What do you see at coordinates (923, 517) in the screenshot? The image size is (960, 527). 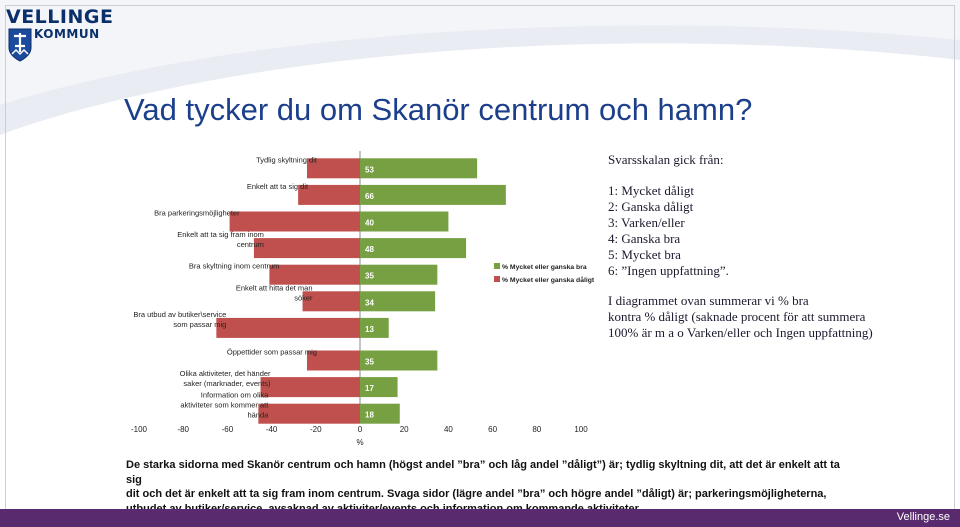 I see `footer-link: Vellinge.se` at bounding box center [923, 517].